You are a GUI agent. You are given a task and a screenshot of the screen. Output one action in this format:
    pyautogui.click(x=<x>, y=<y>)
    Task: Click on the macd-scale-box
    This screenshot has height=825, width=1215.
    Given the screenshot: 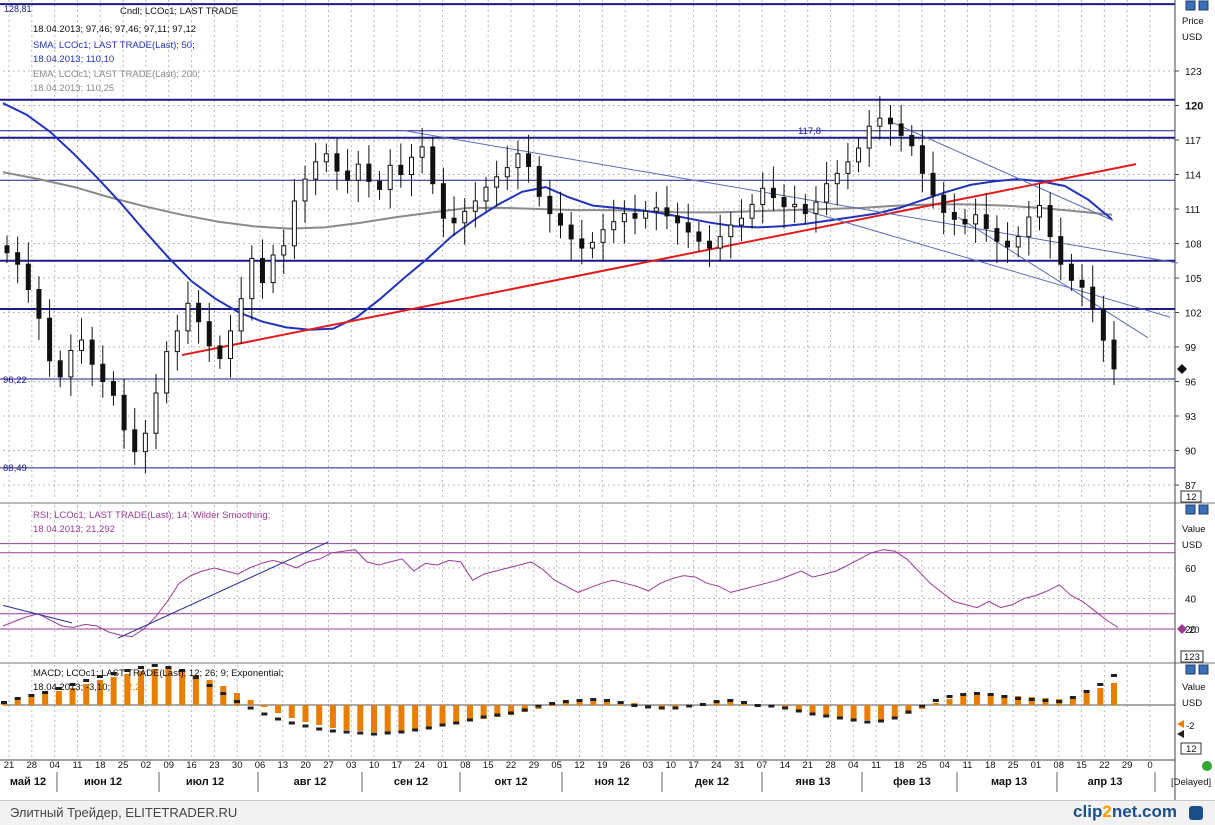 What is the action you would take?
    pyautogui.click(x=1191, y=748)
    